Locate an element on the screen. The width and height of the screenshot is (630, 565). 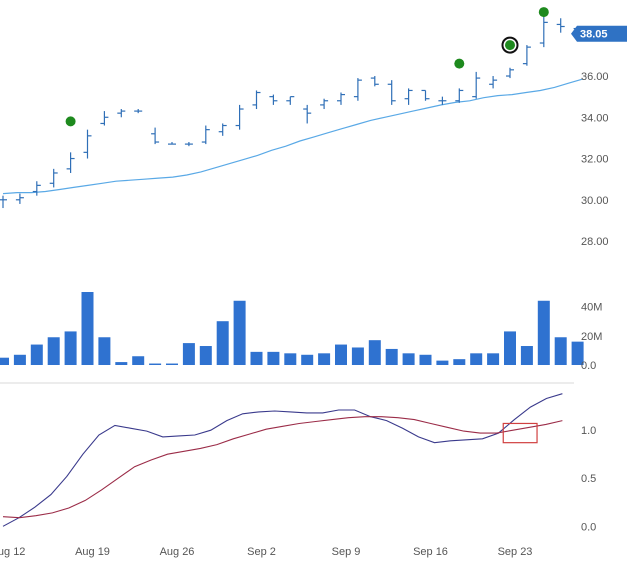
x-axis-date-label: Sep 23 is located at coordinates (515, 552).